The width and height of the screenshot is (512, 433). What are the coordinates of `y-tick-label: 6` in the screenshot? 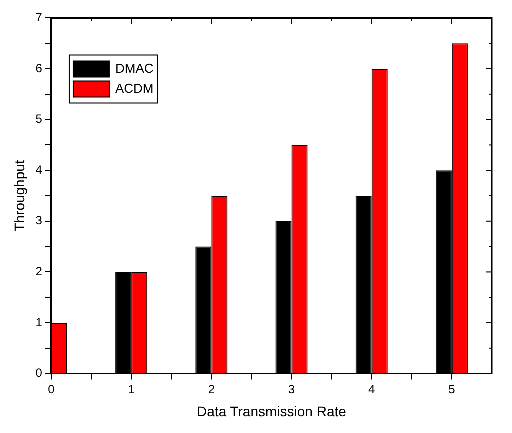 It's located at (39, 68).